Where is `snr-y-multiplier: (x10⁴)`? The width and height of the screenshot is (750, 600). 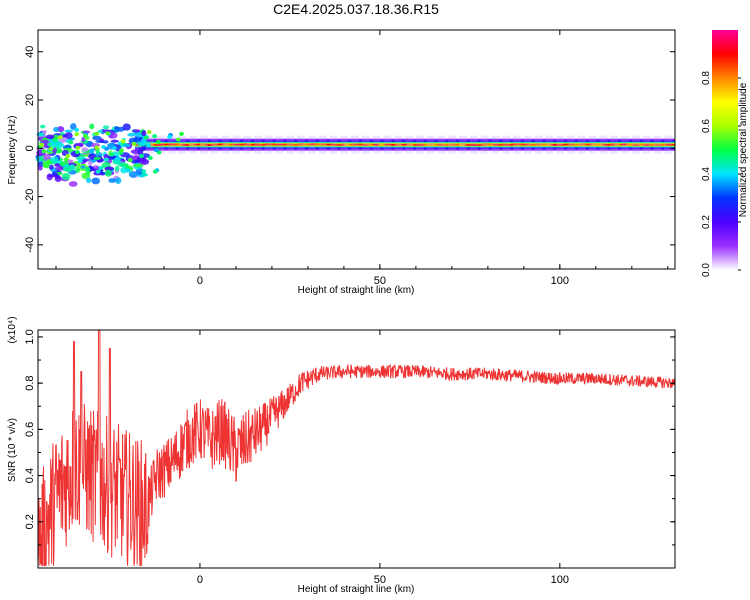 snr-y-multiplier: (x10⁴) is located at coordinates (12, 329).